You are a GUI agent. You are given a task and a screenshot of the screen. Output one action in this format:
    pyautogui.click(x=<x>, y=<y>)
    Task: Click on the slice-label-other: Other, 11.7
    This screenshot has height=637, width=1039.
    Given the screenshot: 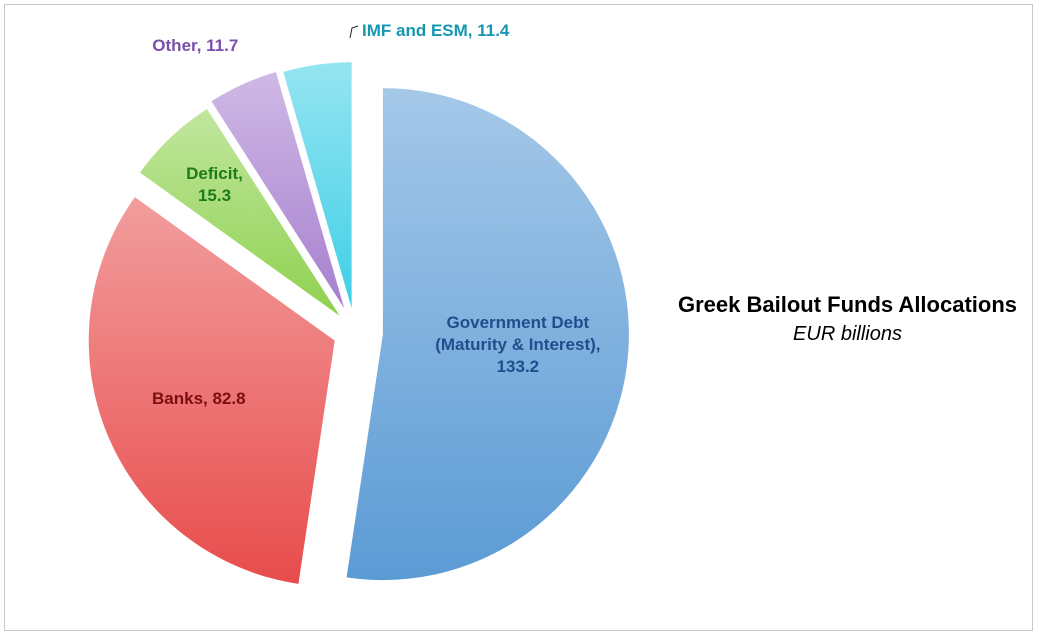 What is the action you would take?
    pyautogui.click(x=195, y=45)
    